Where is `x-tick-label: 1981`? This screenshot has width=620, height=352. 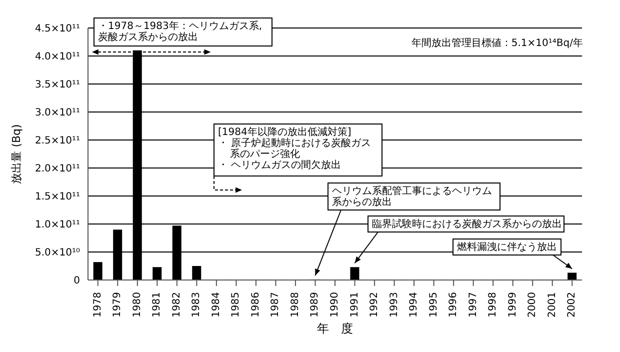 x-tick-label: 1981 is located at coordinates (157, 305).